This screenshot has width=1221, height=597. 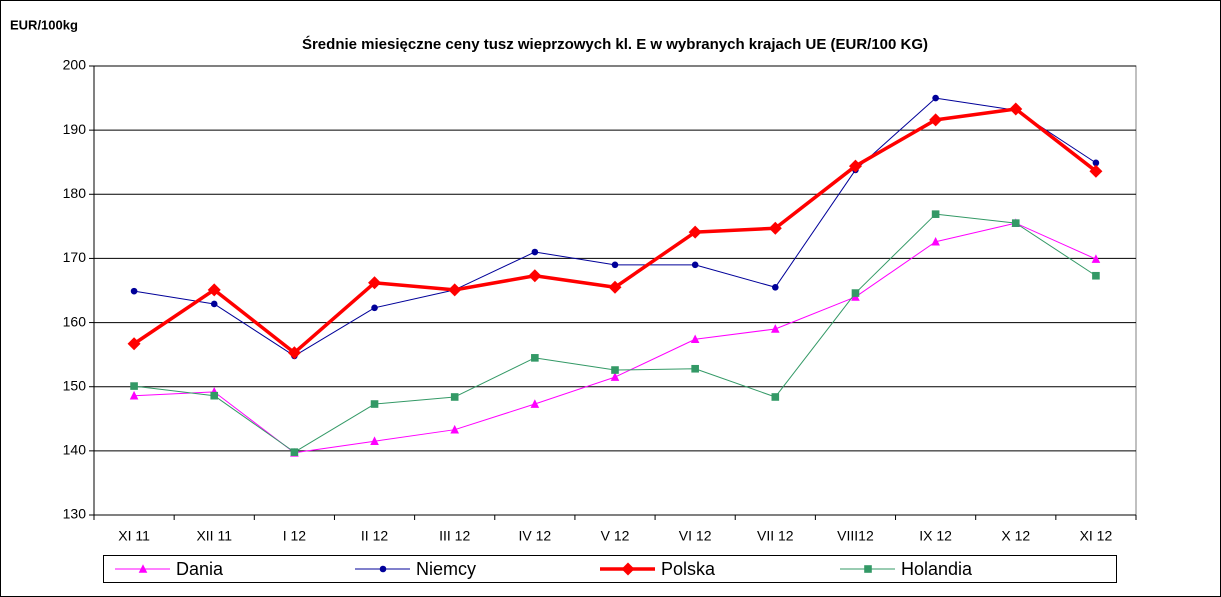 I want to click on y-tick-label: 130, so click(x=75, y=514).